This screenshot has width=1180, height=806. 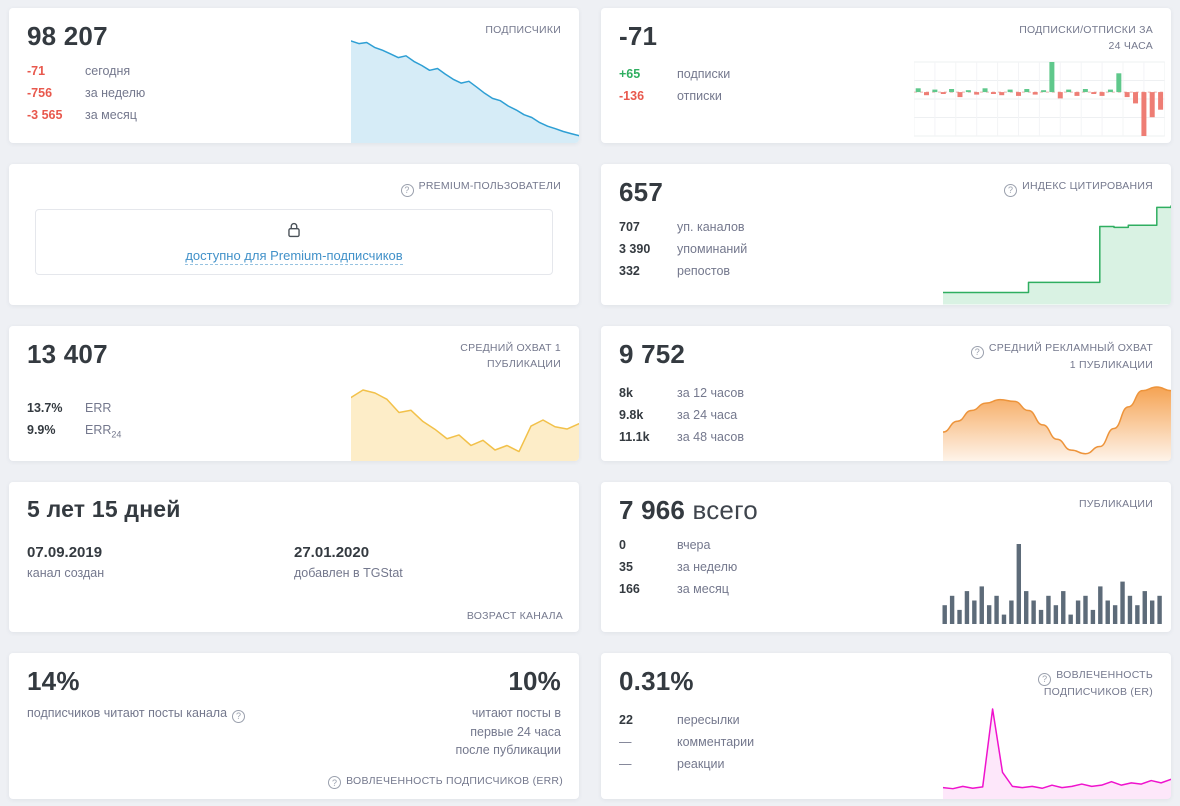 I want to click on stat-value: 9.8k, so click(x=631, y=414).